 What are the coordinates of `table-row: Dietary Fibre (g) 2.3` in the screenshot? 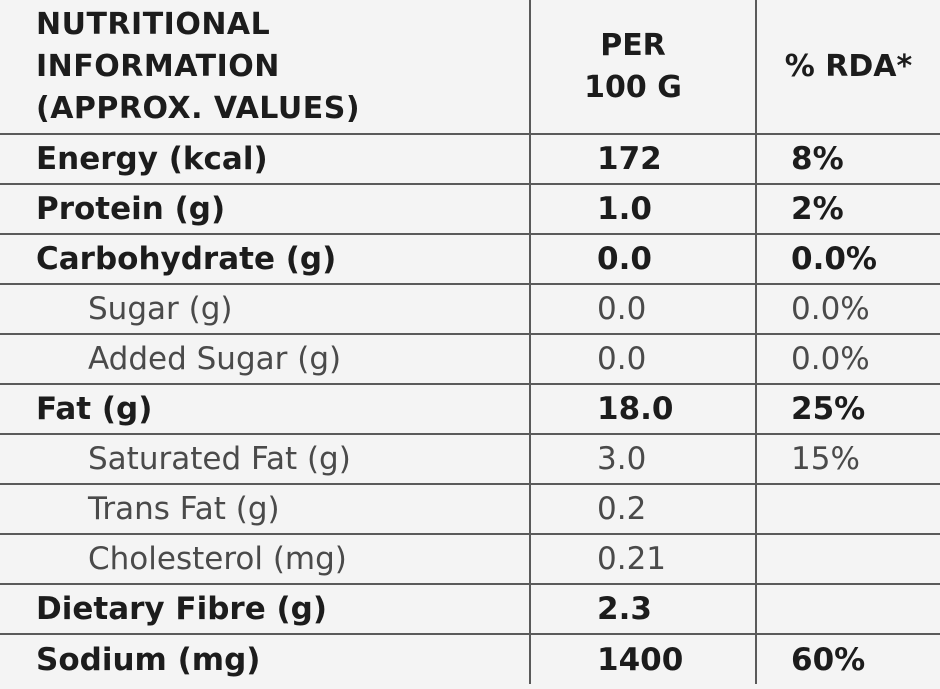 It's located at (470, 609).